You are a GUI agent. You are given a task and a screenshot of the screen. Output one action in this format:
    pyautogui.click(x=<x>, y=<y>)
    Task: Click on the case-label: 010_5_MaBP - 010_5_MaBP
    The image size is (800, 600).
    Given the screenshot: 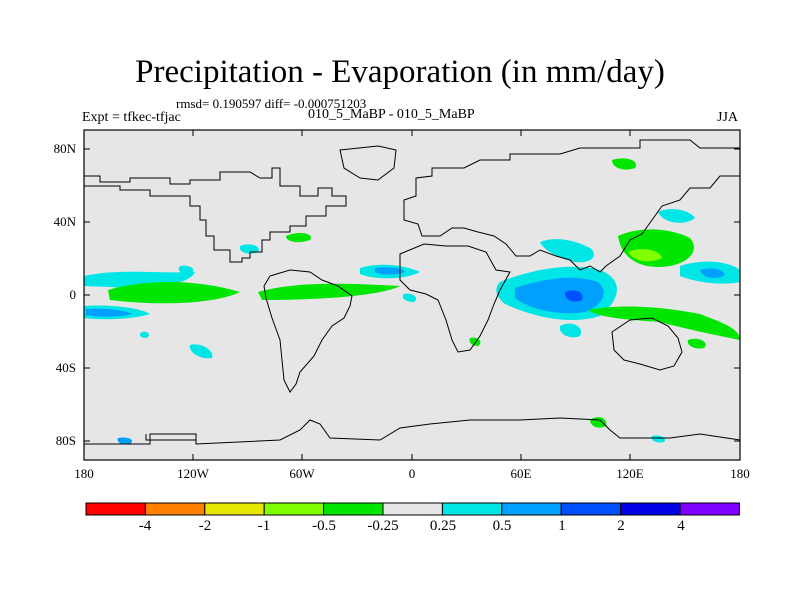 What is the action you would take?
    pyautogui.click(x=391, y=114)
    